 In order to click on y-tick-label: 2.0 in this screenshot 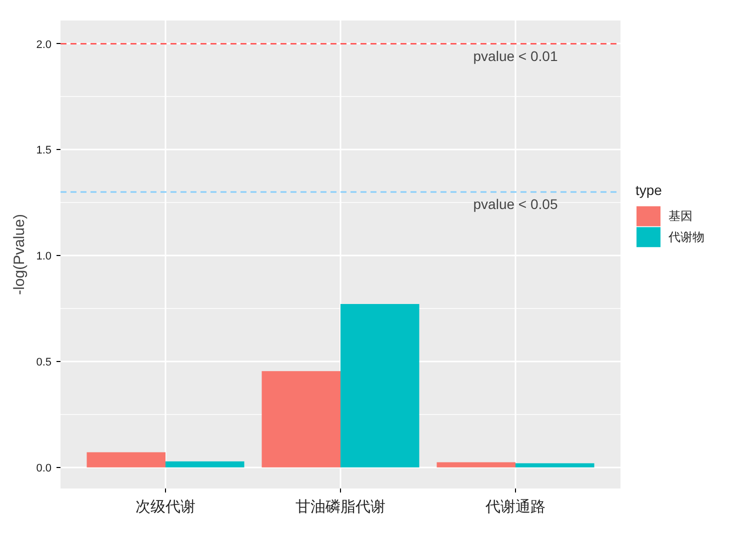, I will do `click(44, 44)`.